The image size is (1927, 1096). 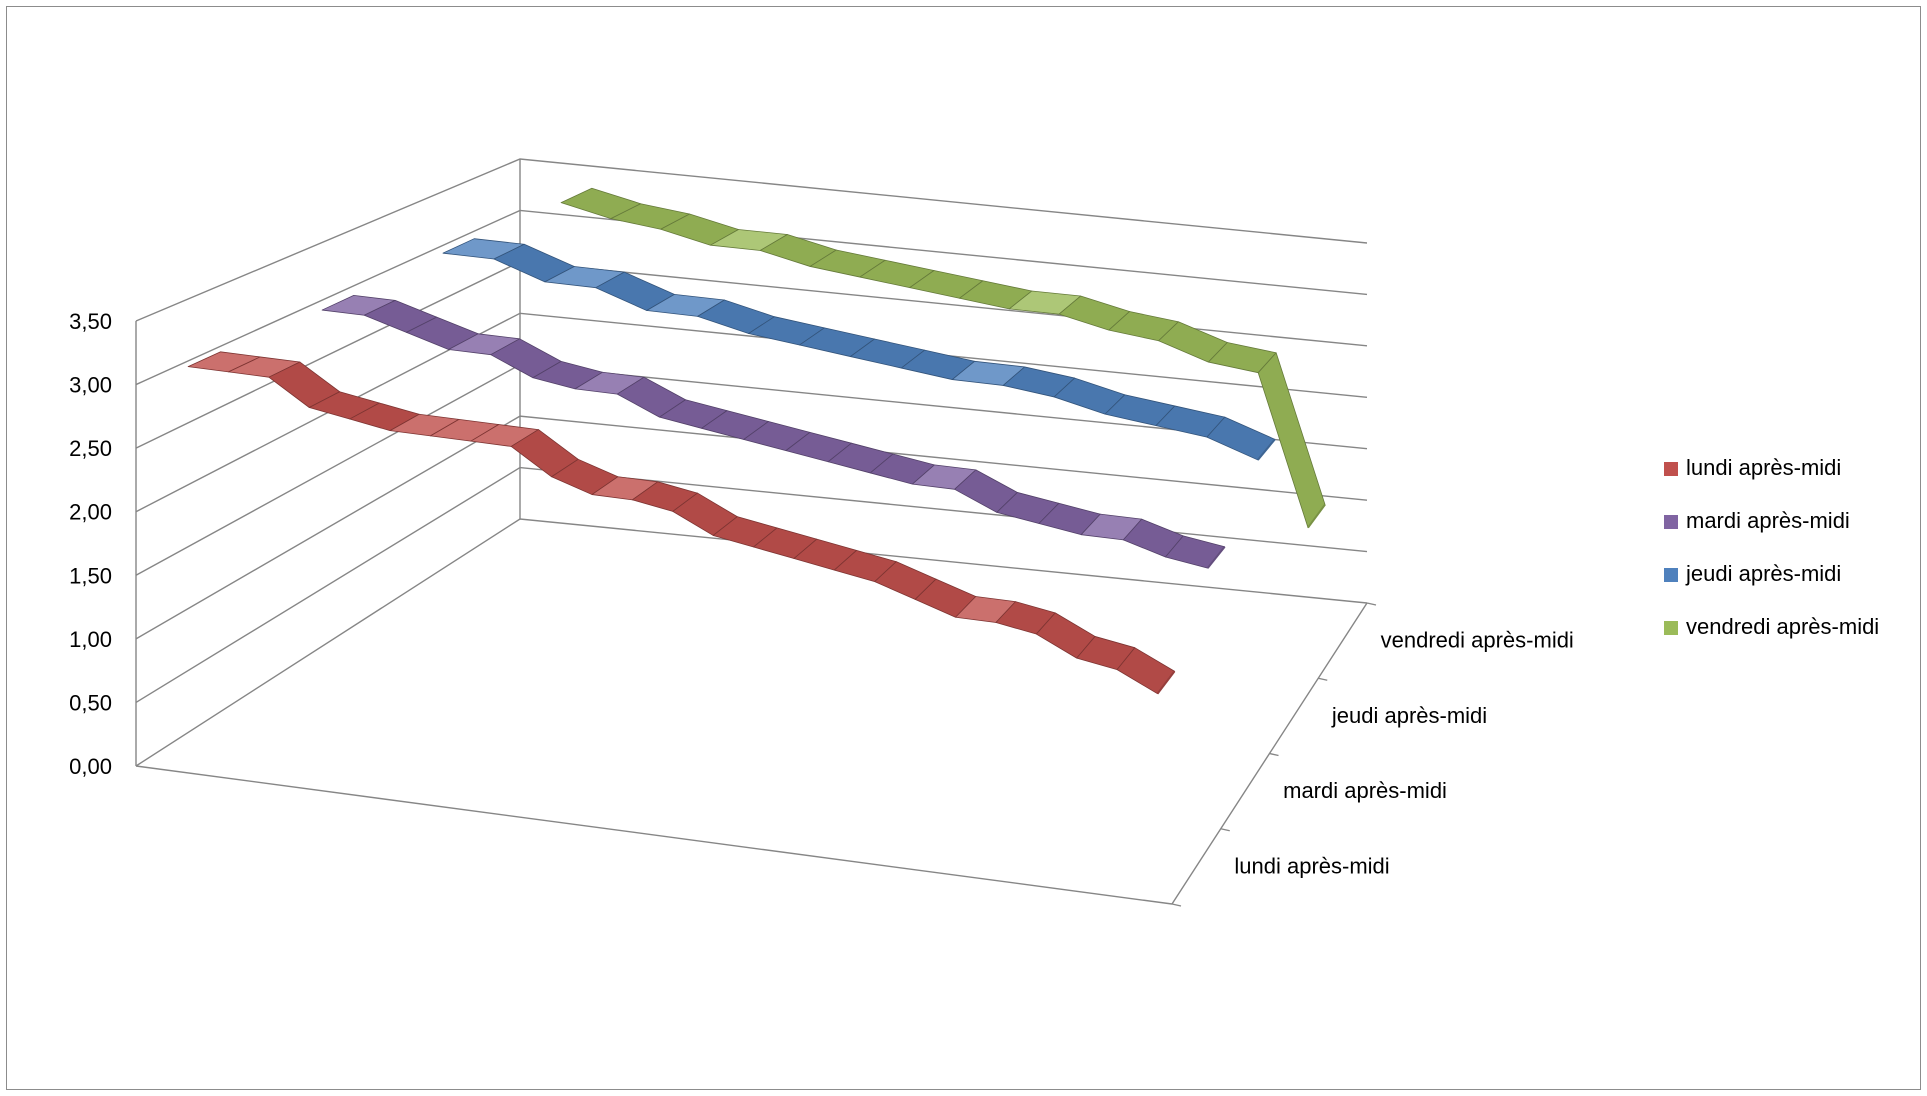 I want to click on series-3-ribbon, so click(x=859, y=349).